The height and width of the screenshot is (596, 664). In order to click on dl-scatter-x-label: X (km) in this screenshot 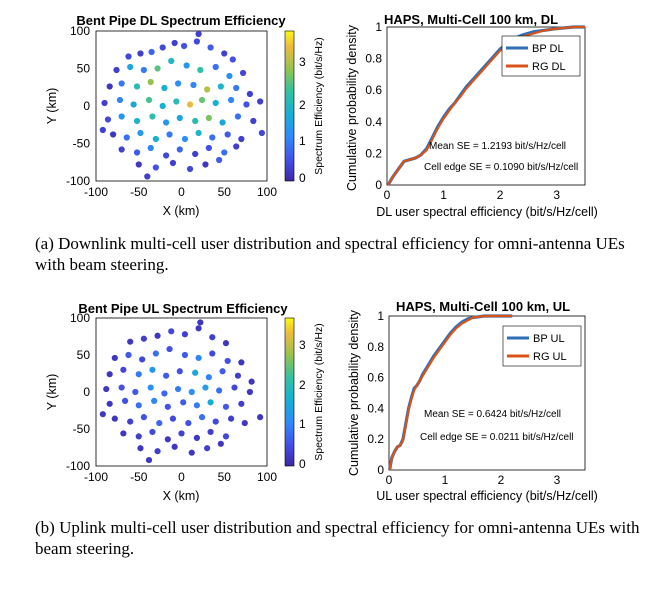, I will do `click(181, 211)`.